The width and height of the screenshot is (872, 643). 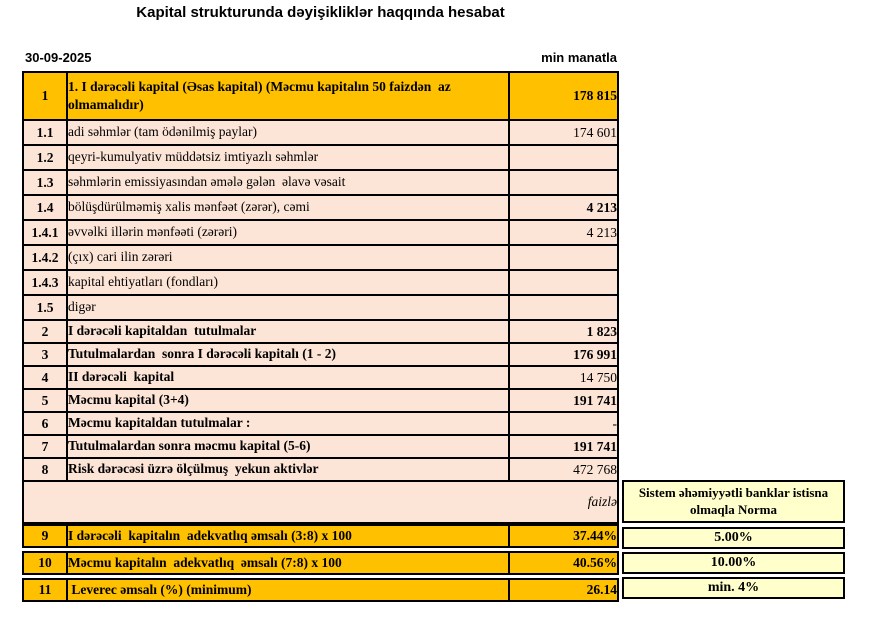 I want to click on row-label: II dərəcəli kapital, so click(x=288, y=377).